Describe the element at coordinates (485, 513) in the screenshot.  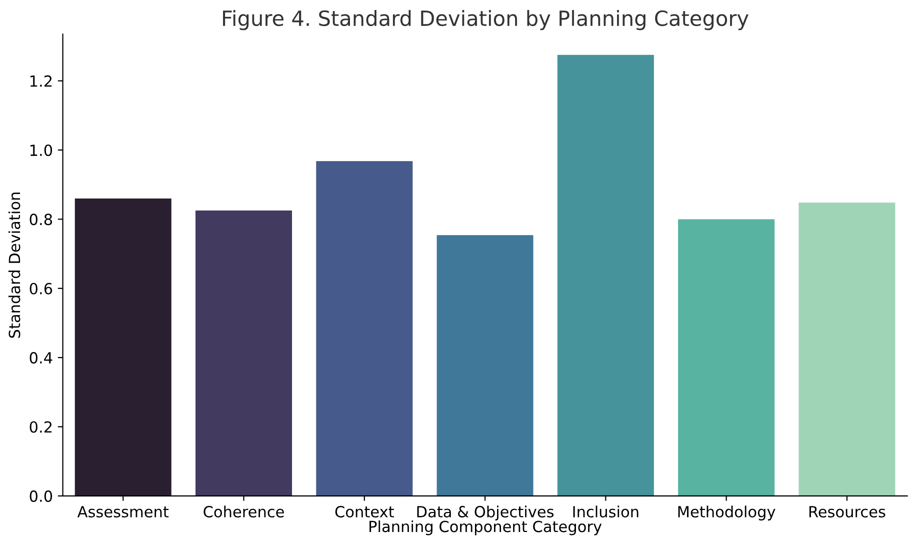
I see `x-tick-label: Data & Objectives` at that location.